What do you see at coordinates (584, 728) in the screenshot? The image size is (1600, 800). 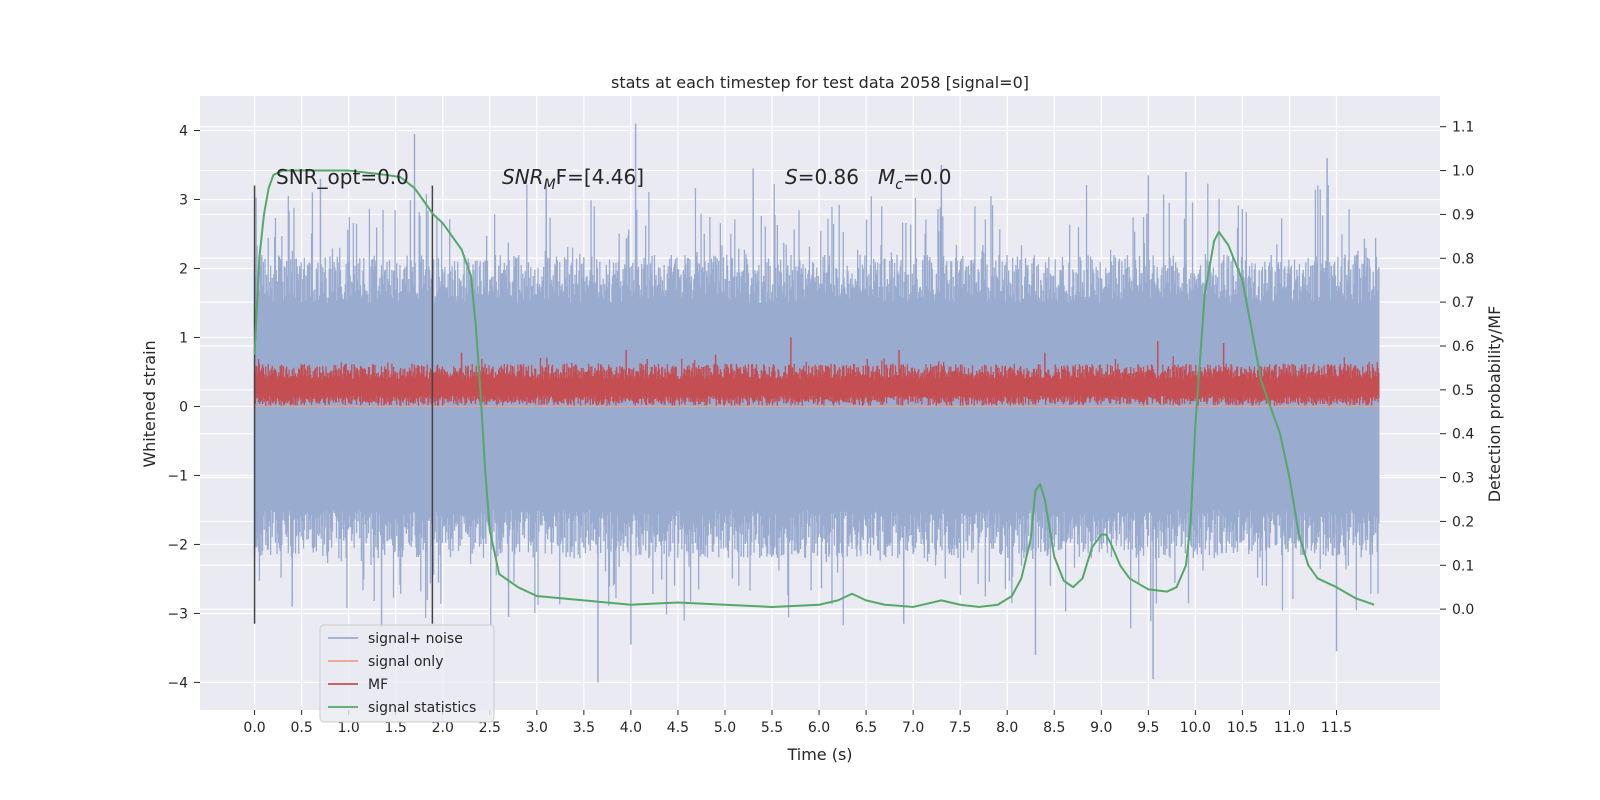 I see `x-tick-label: 3.5` at bounding box center [584, 728].